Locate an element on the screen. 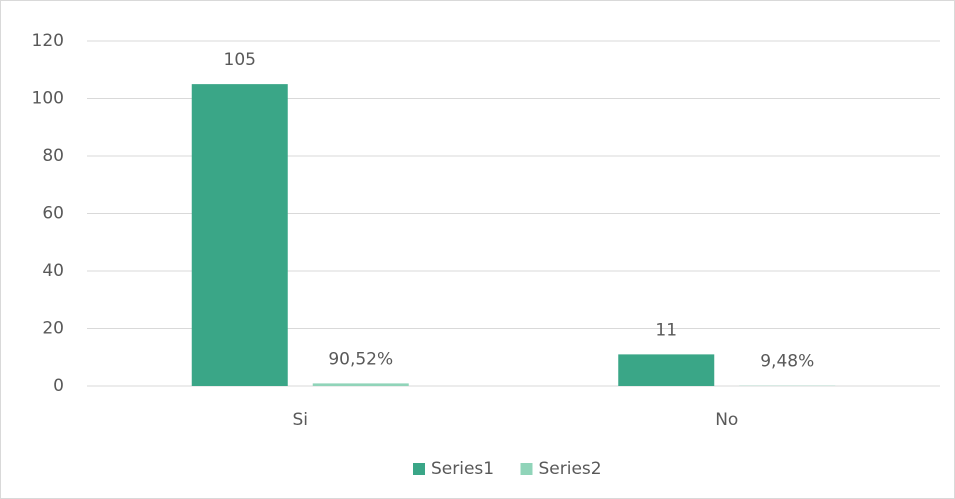 The width and height of the screenshot is (955, 499). value-label: 105 is located at coordinates (240, 60).